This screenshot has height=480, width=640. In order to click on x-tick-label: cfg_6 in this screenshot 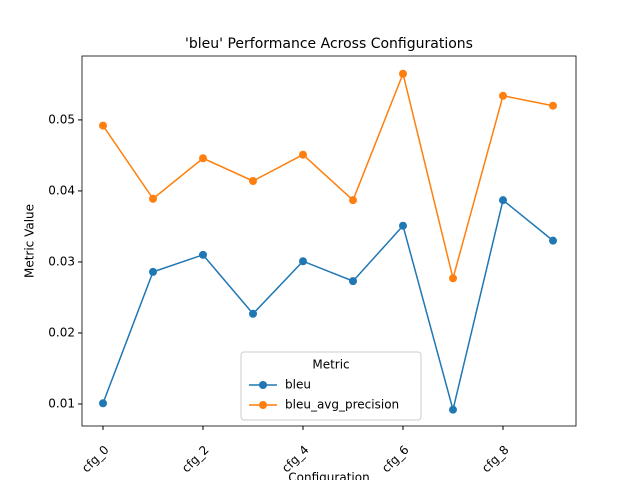, I will do `click(395, 459)`.